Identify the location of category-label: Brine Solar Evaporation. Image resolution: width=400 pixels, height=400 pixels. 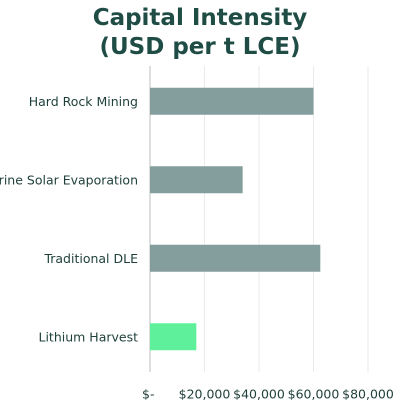
(69, 179).